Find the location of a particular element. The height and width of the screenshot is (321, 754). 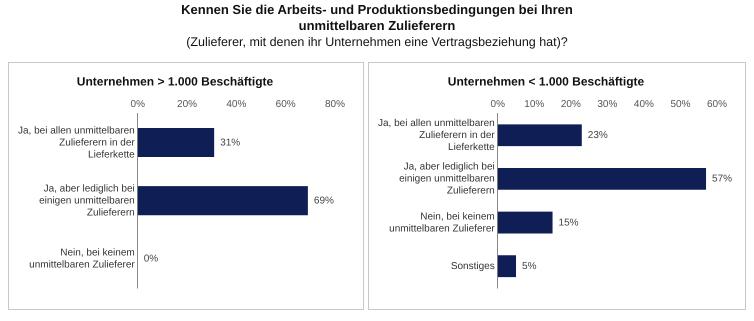

text: (Zulieferer, mit denen ihr Unternehmen eine Vertragsbeziehung hat)? is located at coordinates (377, 42).